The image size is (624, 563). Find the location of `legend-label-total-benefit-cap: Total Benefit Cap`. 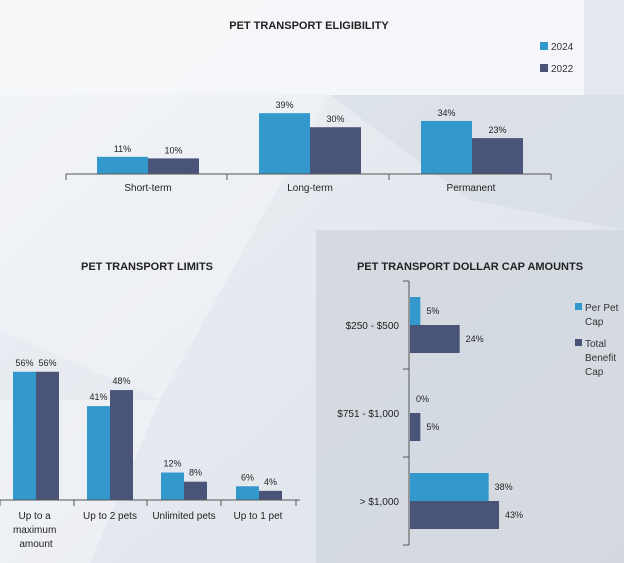

legend-label-total-benefit-cap: Total Benefit Cap is located at coordinates (602, 358).